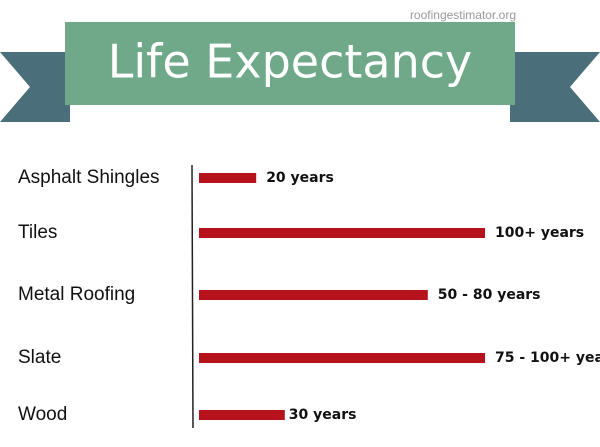  Describe the element at coordinates (323, 415) in the screenshot. I see `value-label: 30 years` at that location.